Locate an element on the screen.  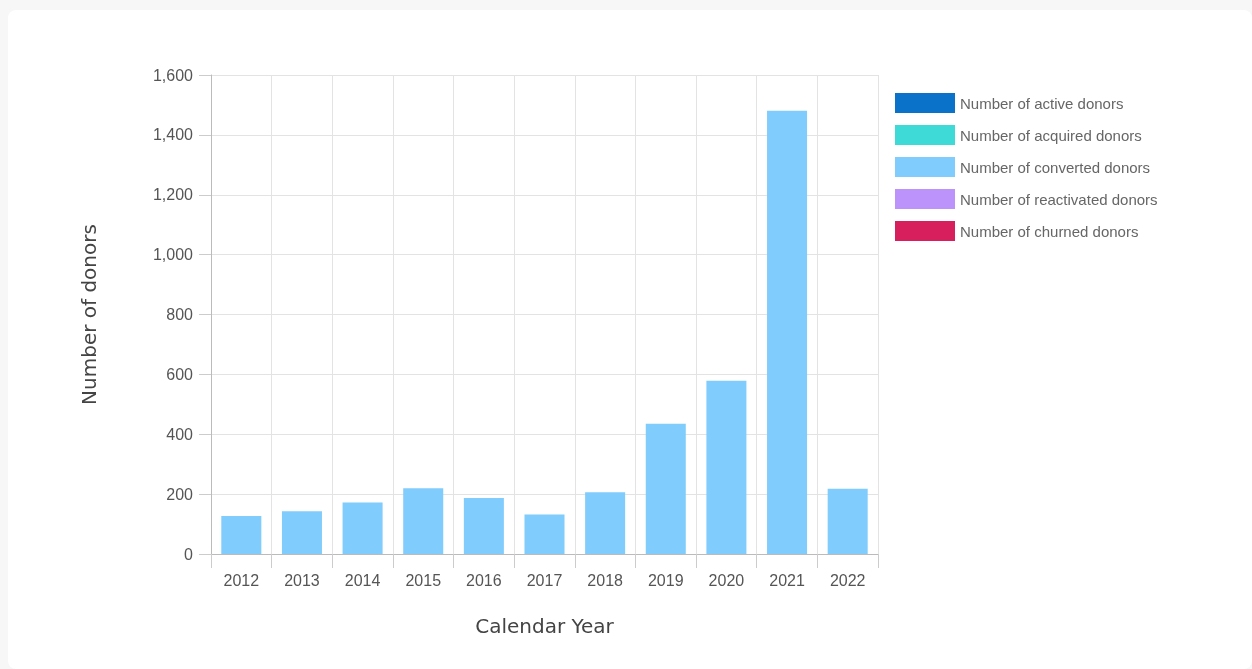
y-tick-label: 1,400 is located at coordinates (173, 135).